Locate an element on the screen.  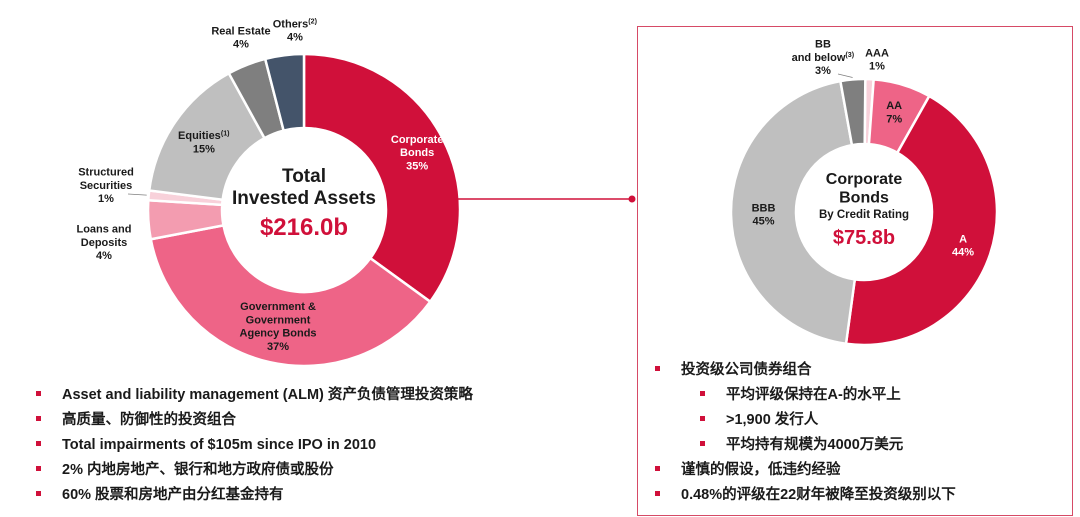
slice-government-government-agency-bonds is located at coordinates (290, 295).